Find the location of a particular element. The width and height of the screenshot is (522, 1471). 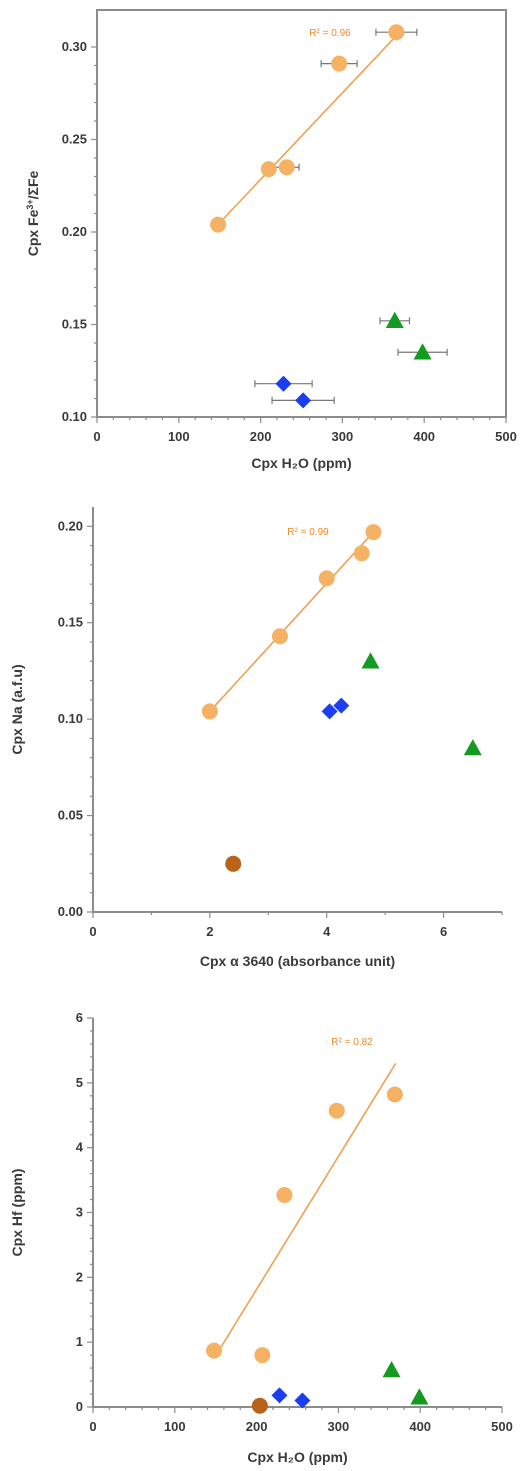

r-squared-label: R² = 0.82 is located at coordinates (352, 1042).